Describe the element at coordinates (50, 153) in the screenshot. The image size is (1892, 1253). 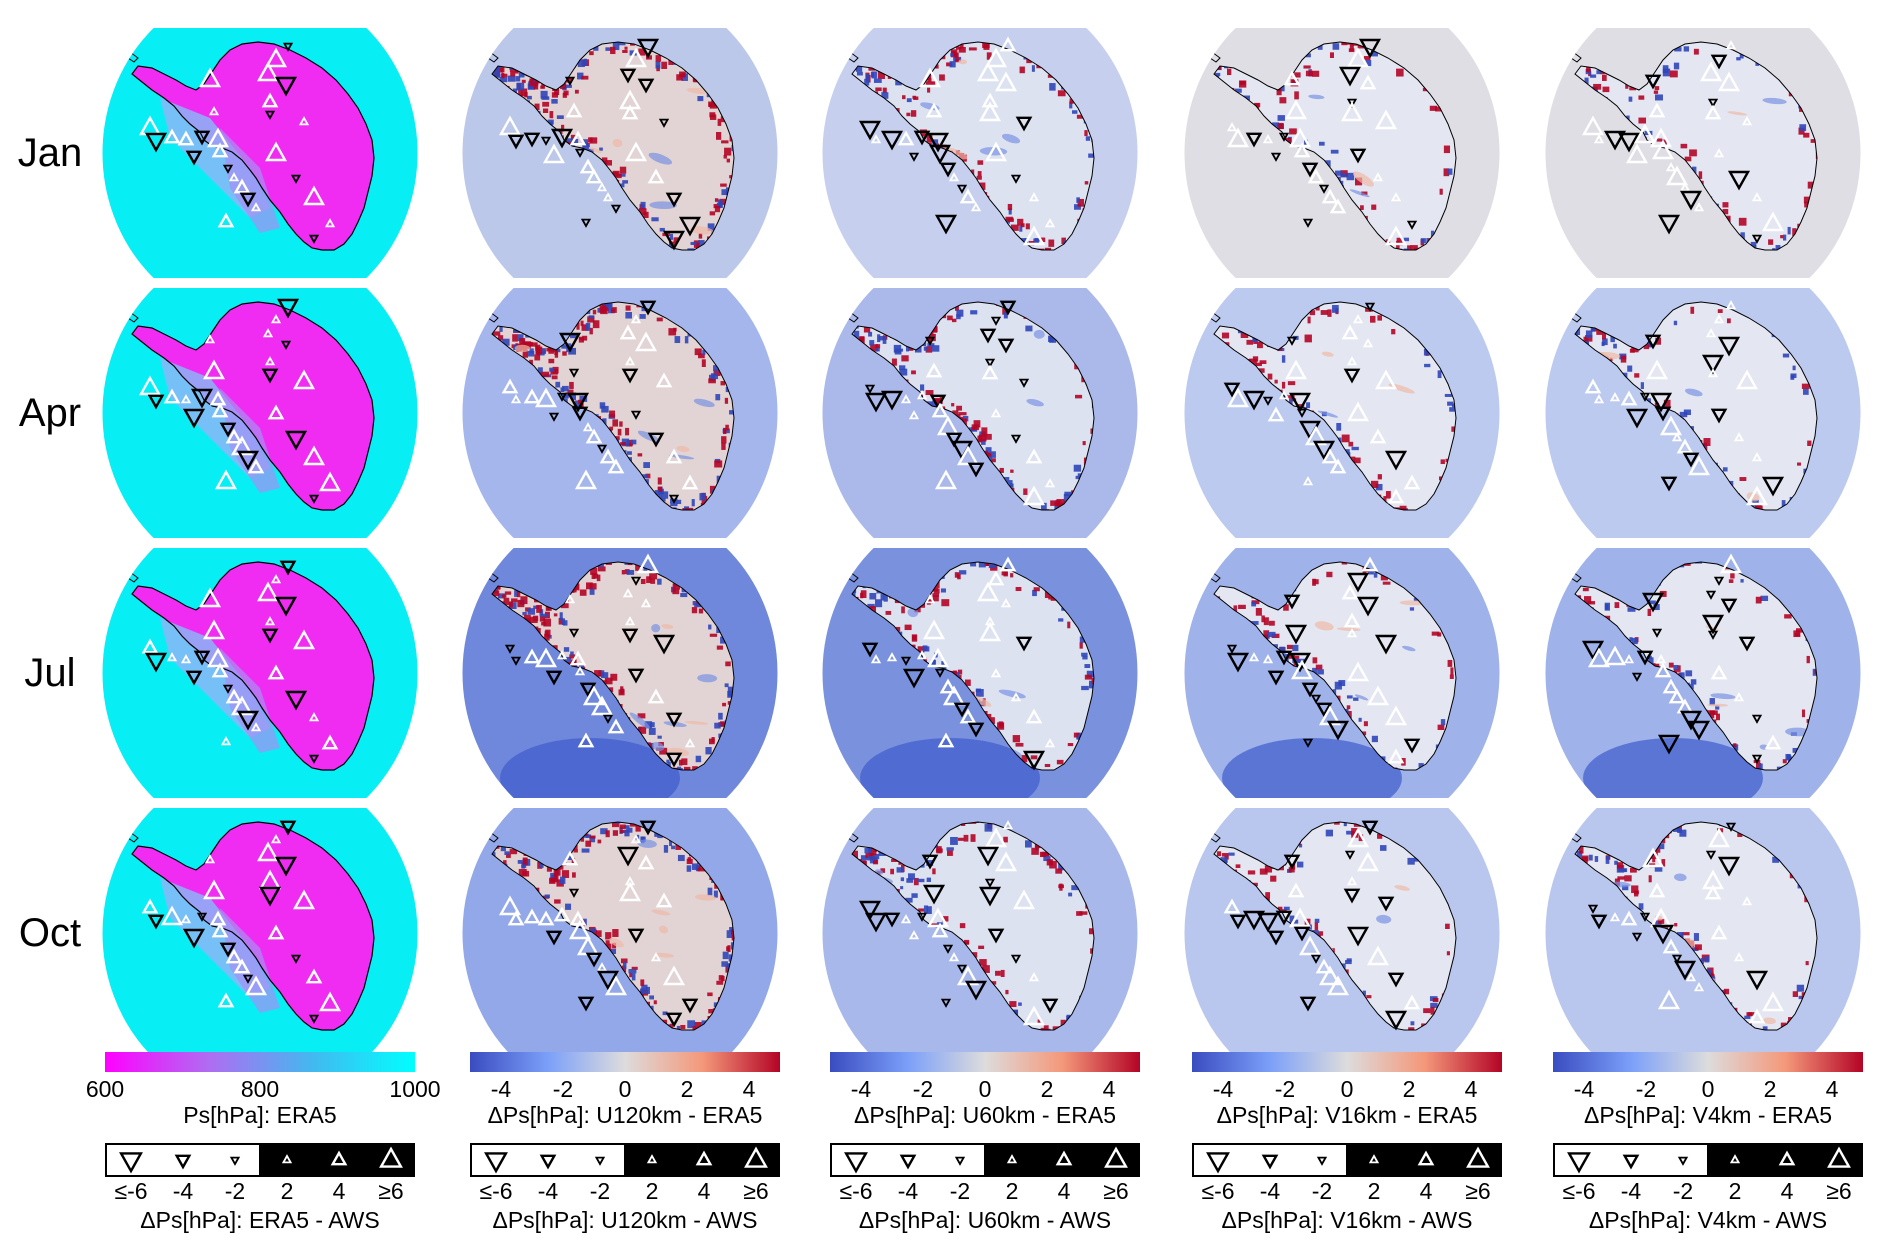
I see `month-label-jan: Jan` at that location.